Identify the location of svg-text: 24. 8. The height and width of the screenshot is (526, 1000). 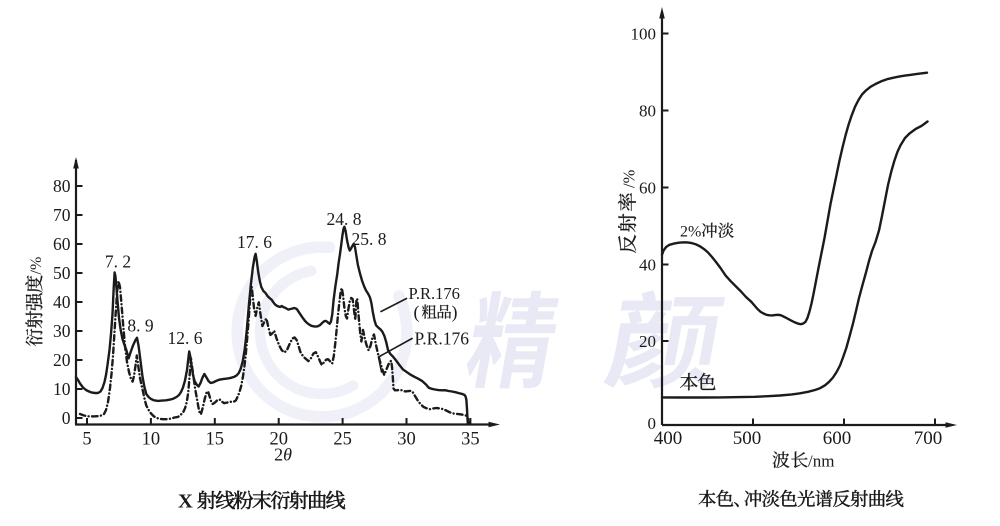
(344, 219).